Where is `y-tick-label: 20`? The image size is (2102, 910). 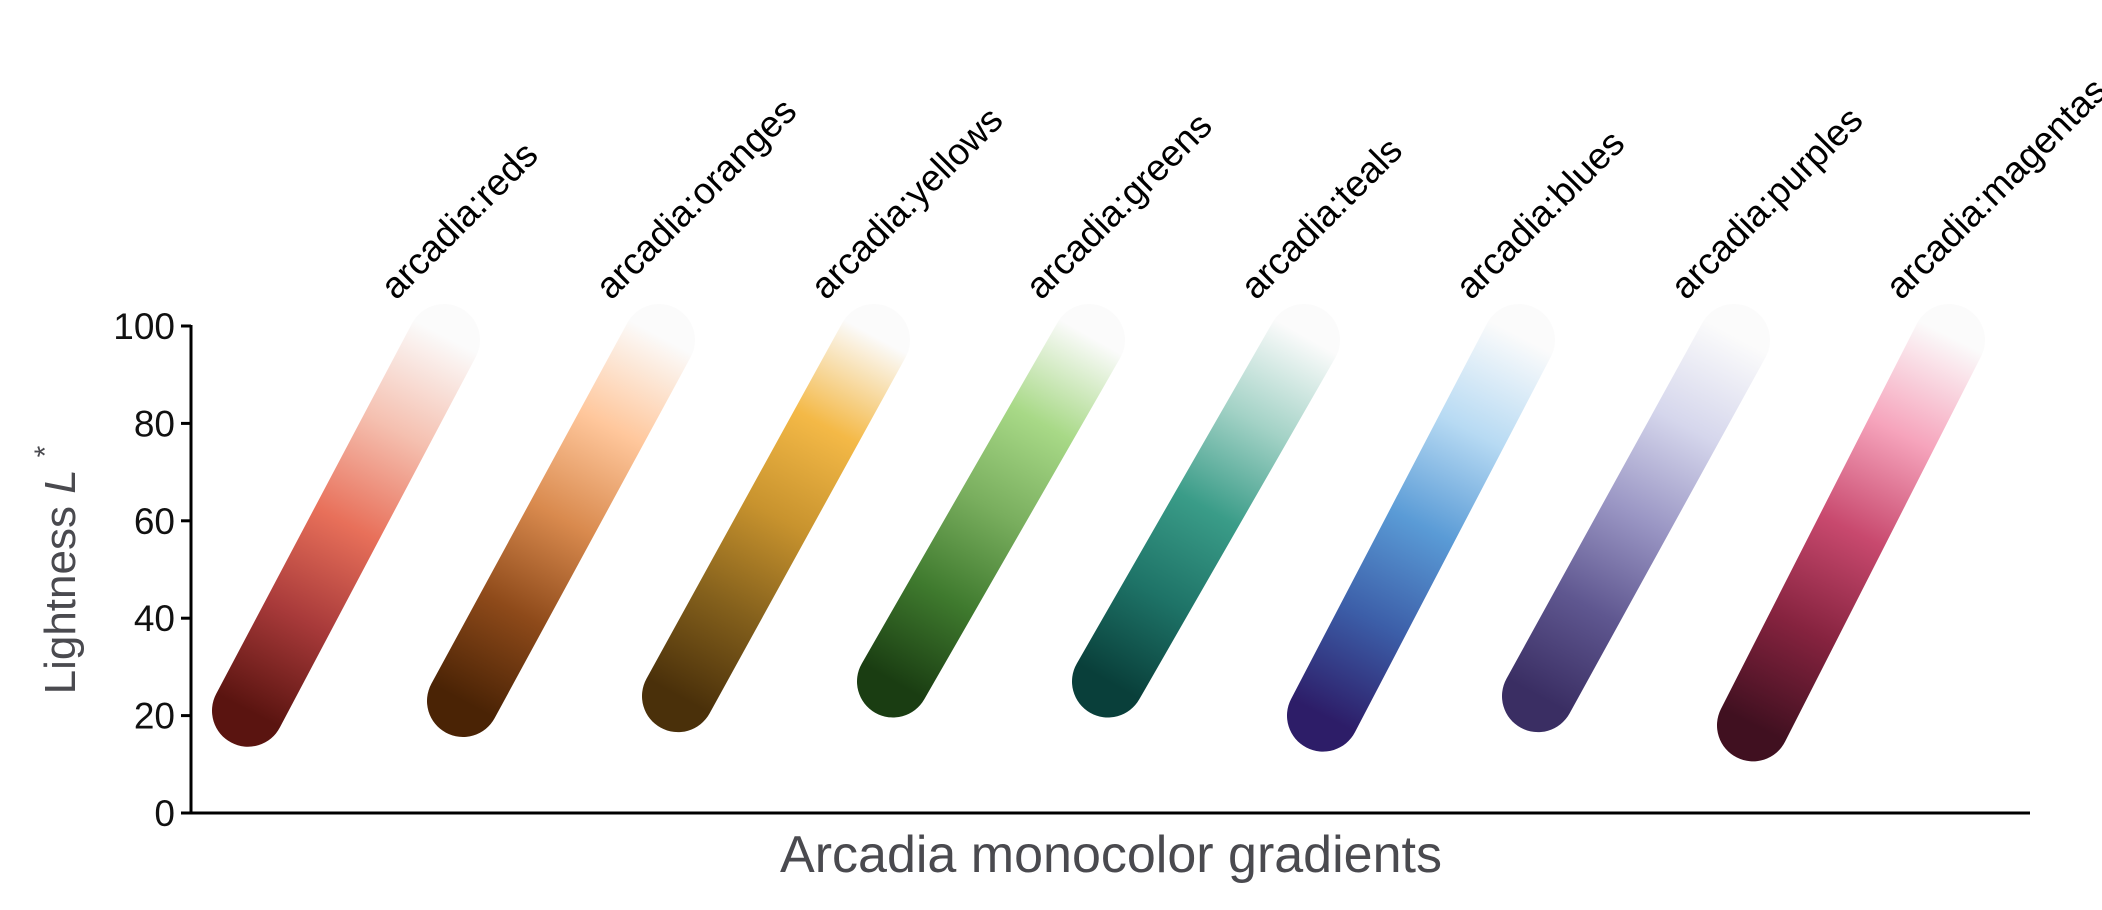 y-tick-label: 20 is located at coordinates (154, 716).